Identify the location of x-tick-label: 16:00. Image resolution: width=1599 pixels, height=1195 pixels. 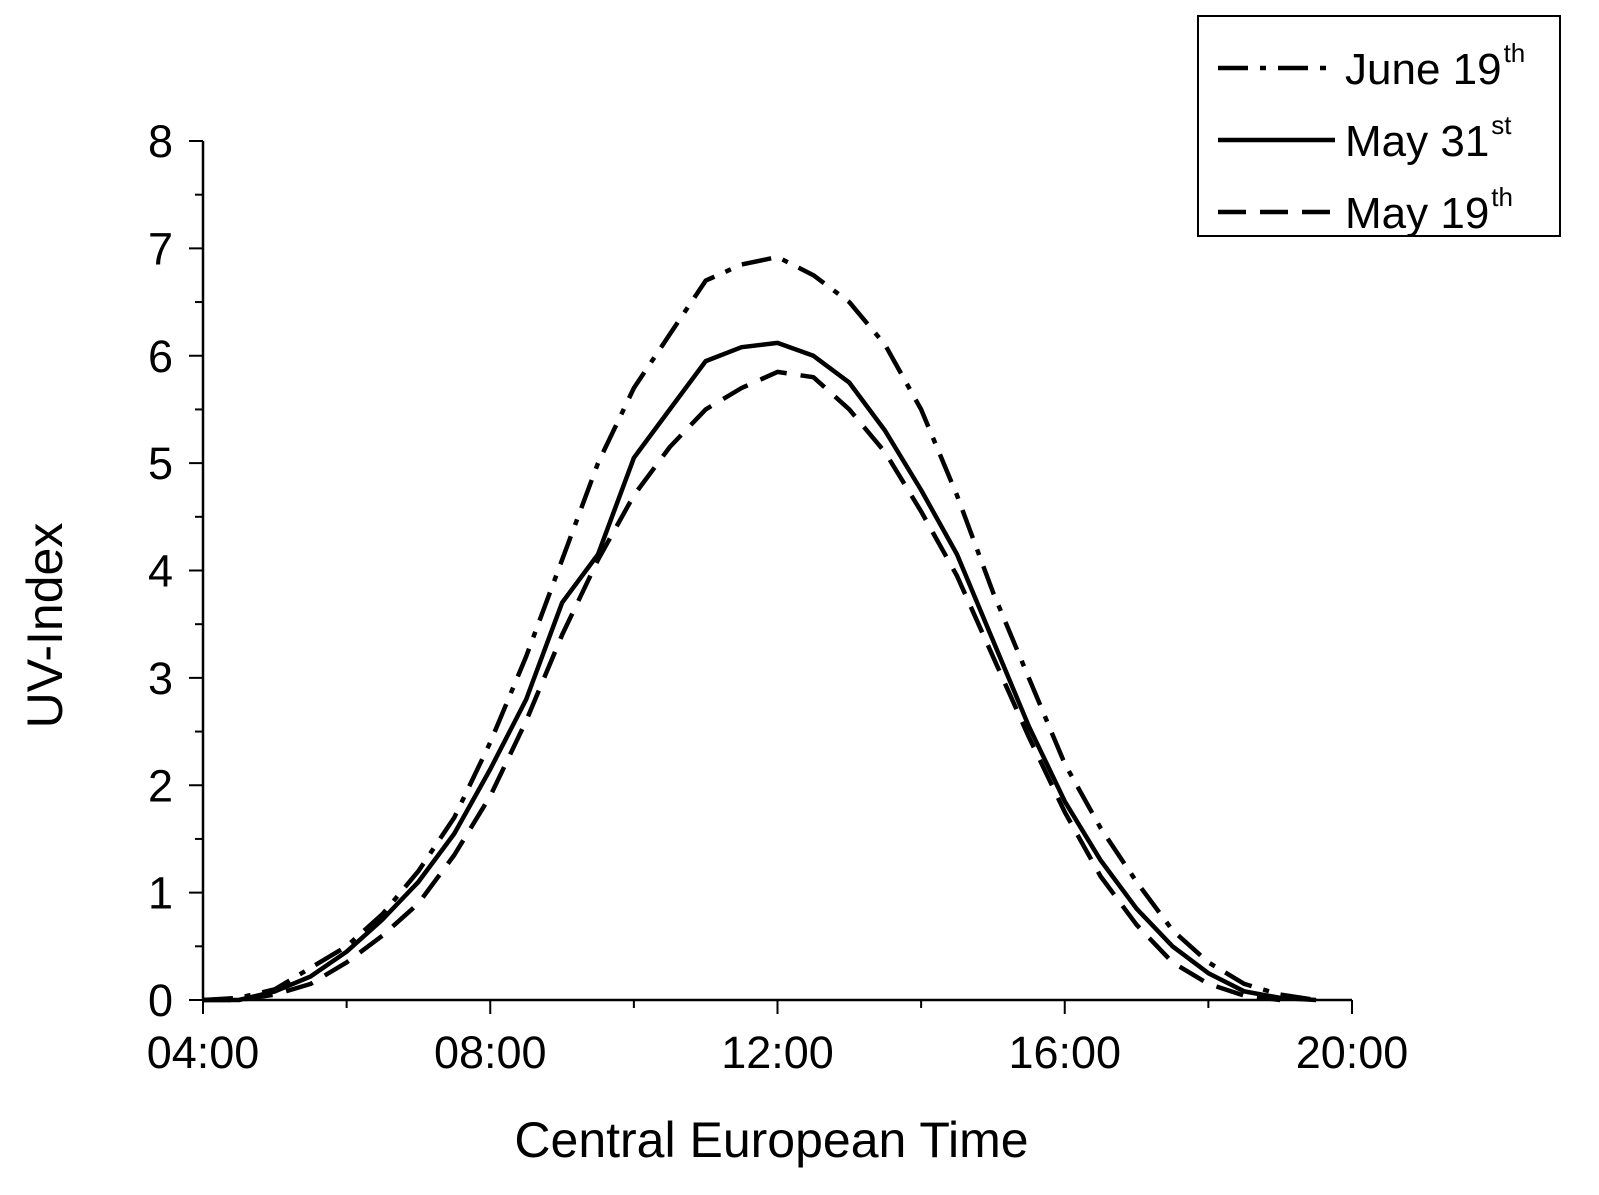
(1064, 1052).